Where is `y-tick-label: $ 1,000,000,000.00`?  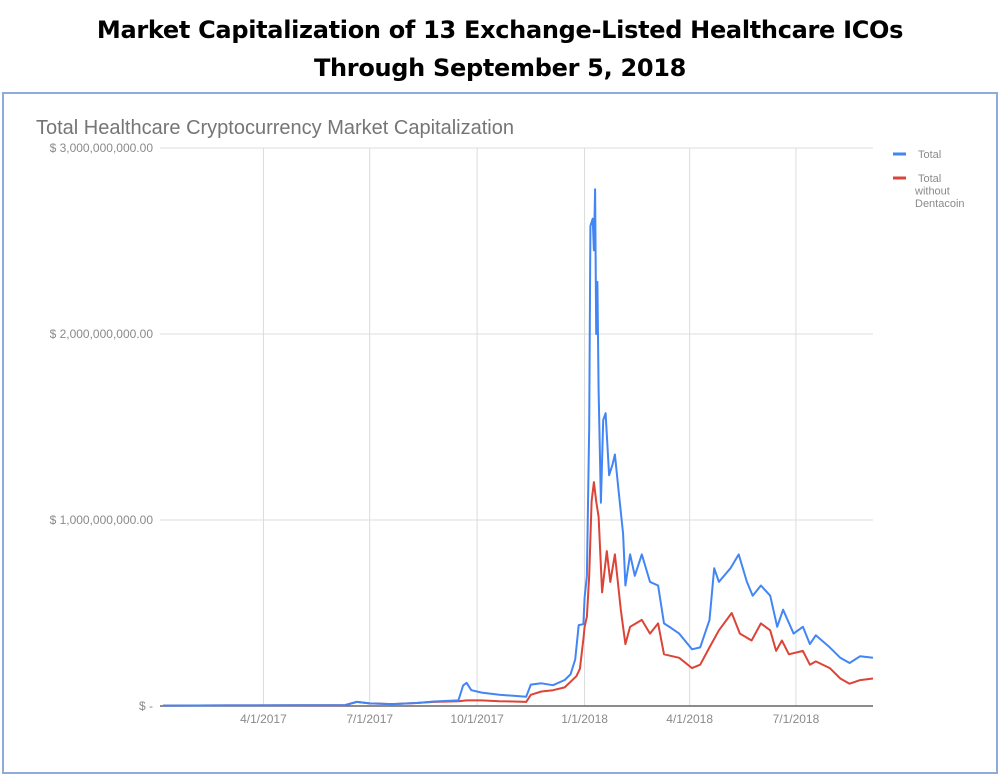
y-tick-label: $ 1,000,000,000.00 is located at coordinates (102, 520).